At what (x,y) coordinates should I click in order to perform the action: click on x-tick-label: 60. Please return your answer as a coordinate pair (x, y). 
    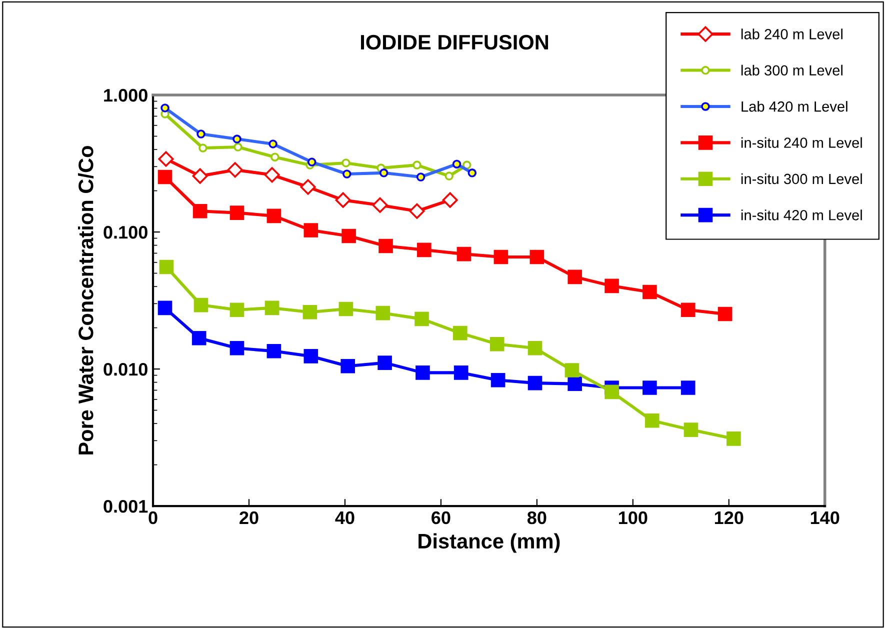
    Looking at the image, I should click on (441, 517).